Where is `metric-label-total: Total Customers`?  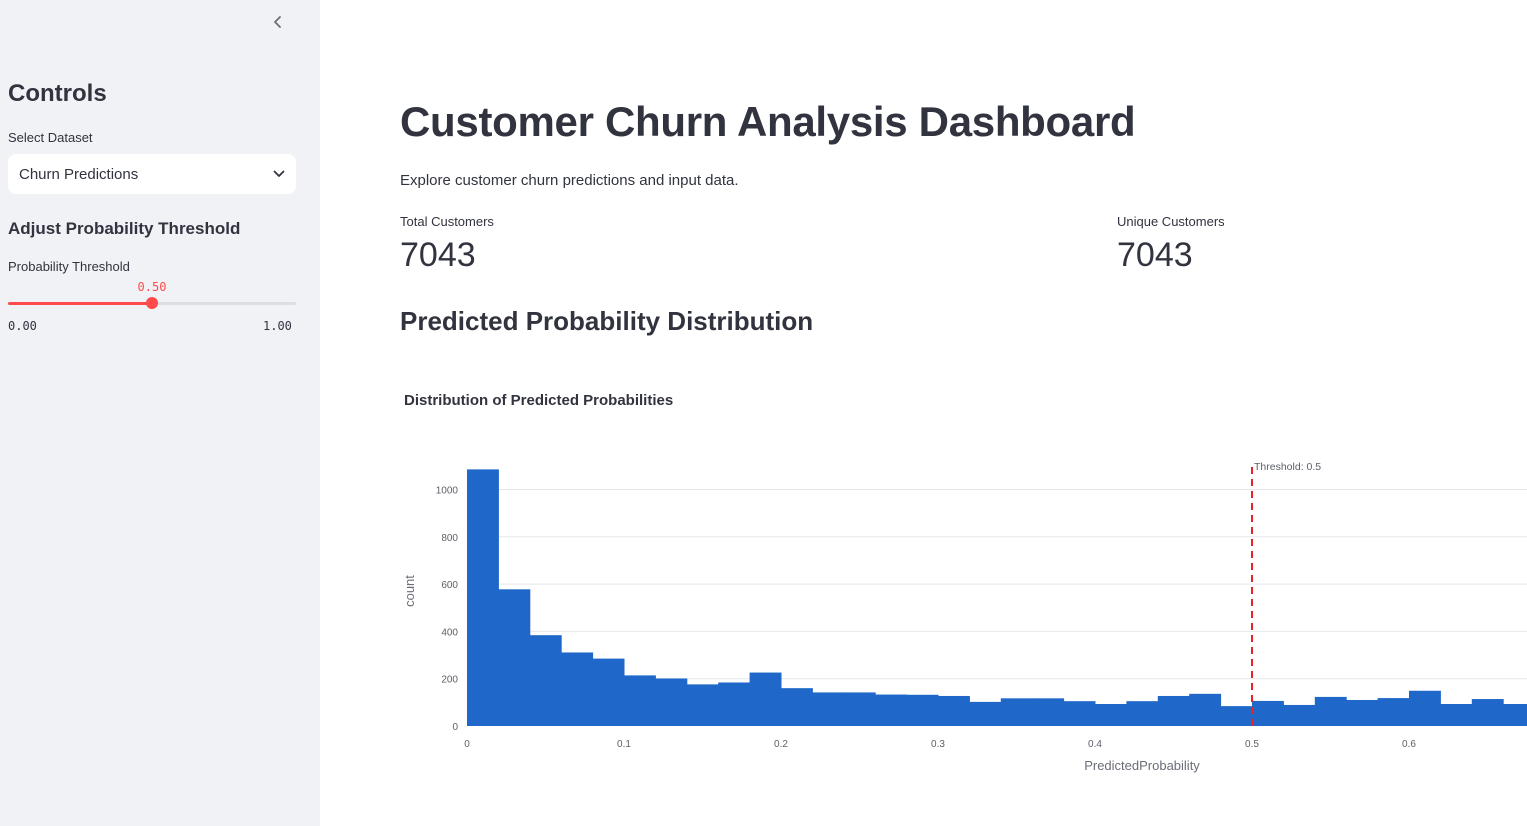 metric-label-total: Total Customers is located at coordinates (447, 221).